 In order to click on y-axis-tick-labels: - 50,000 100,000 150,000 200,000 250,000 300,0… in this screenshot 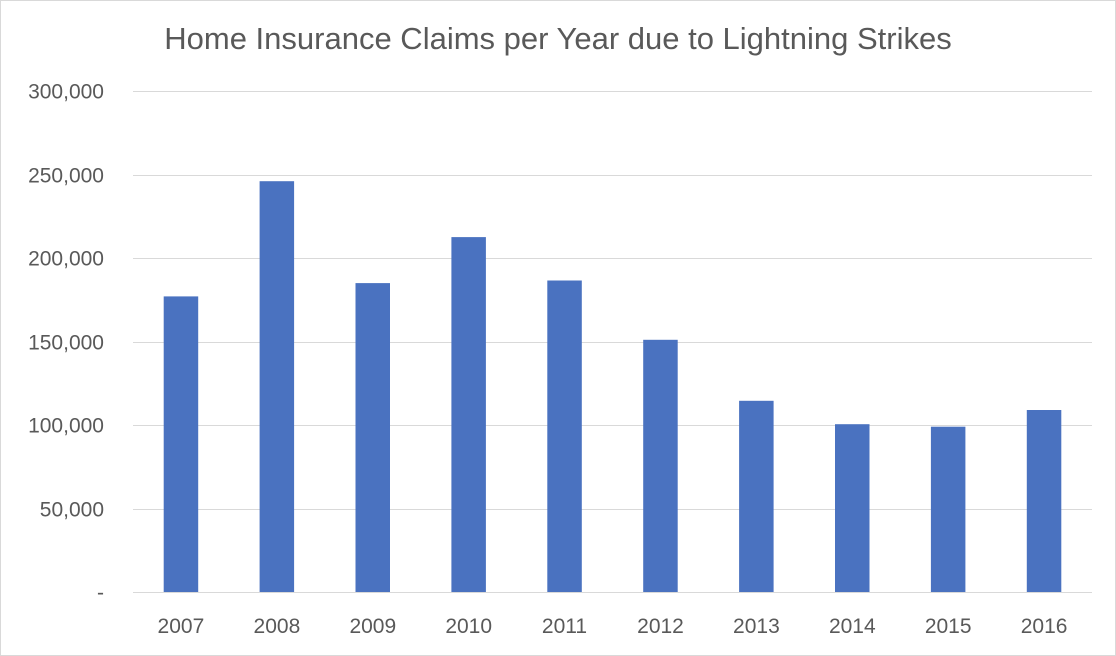, I will do `click(66, 343)`.